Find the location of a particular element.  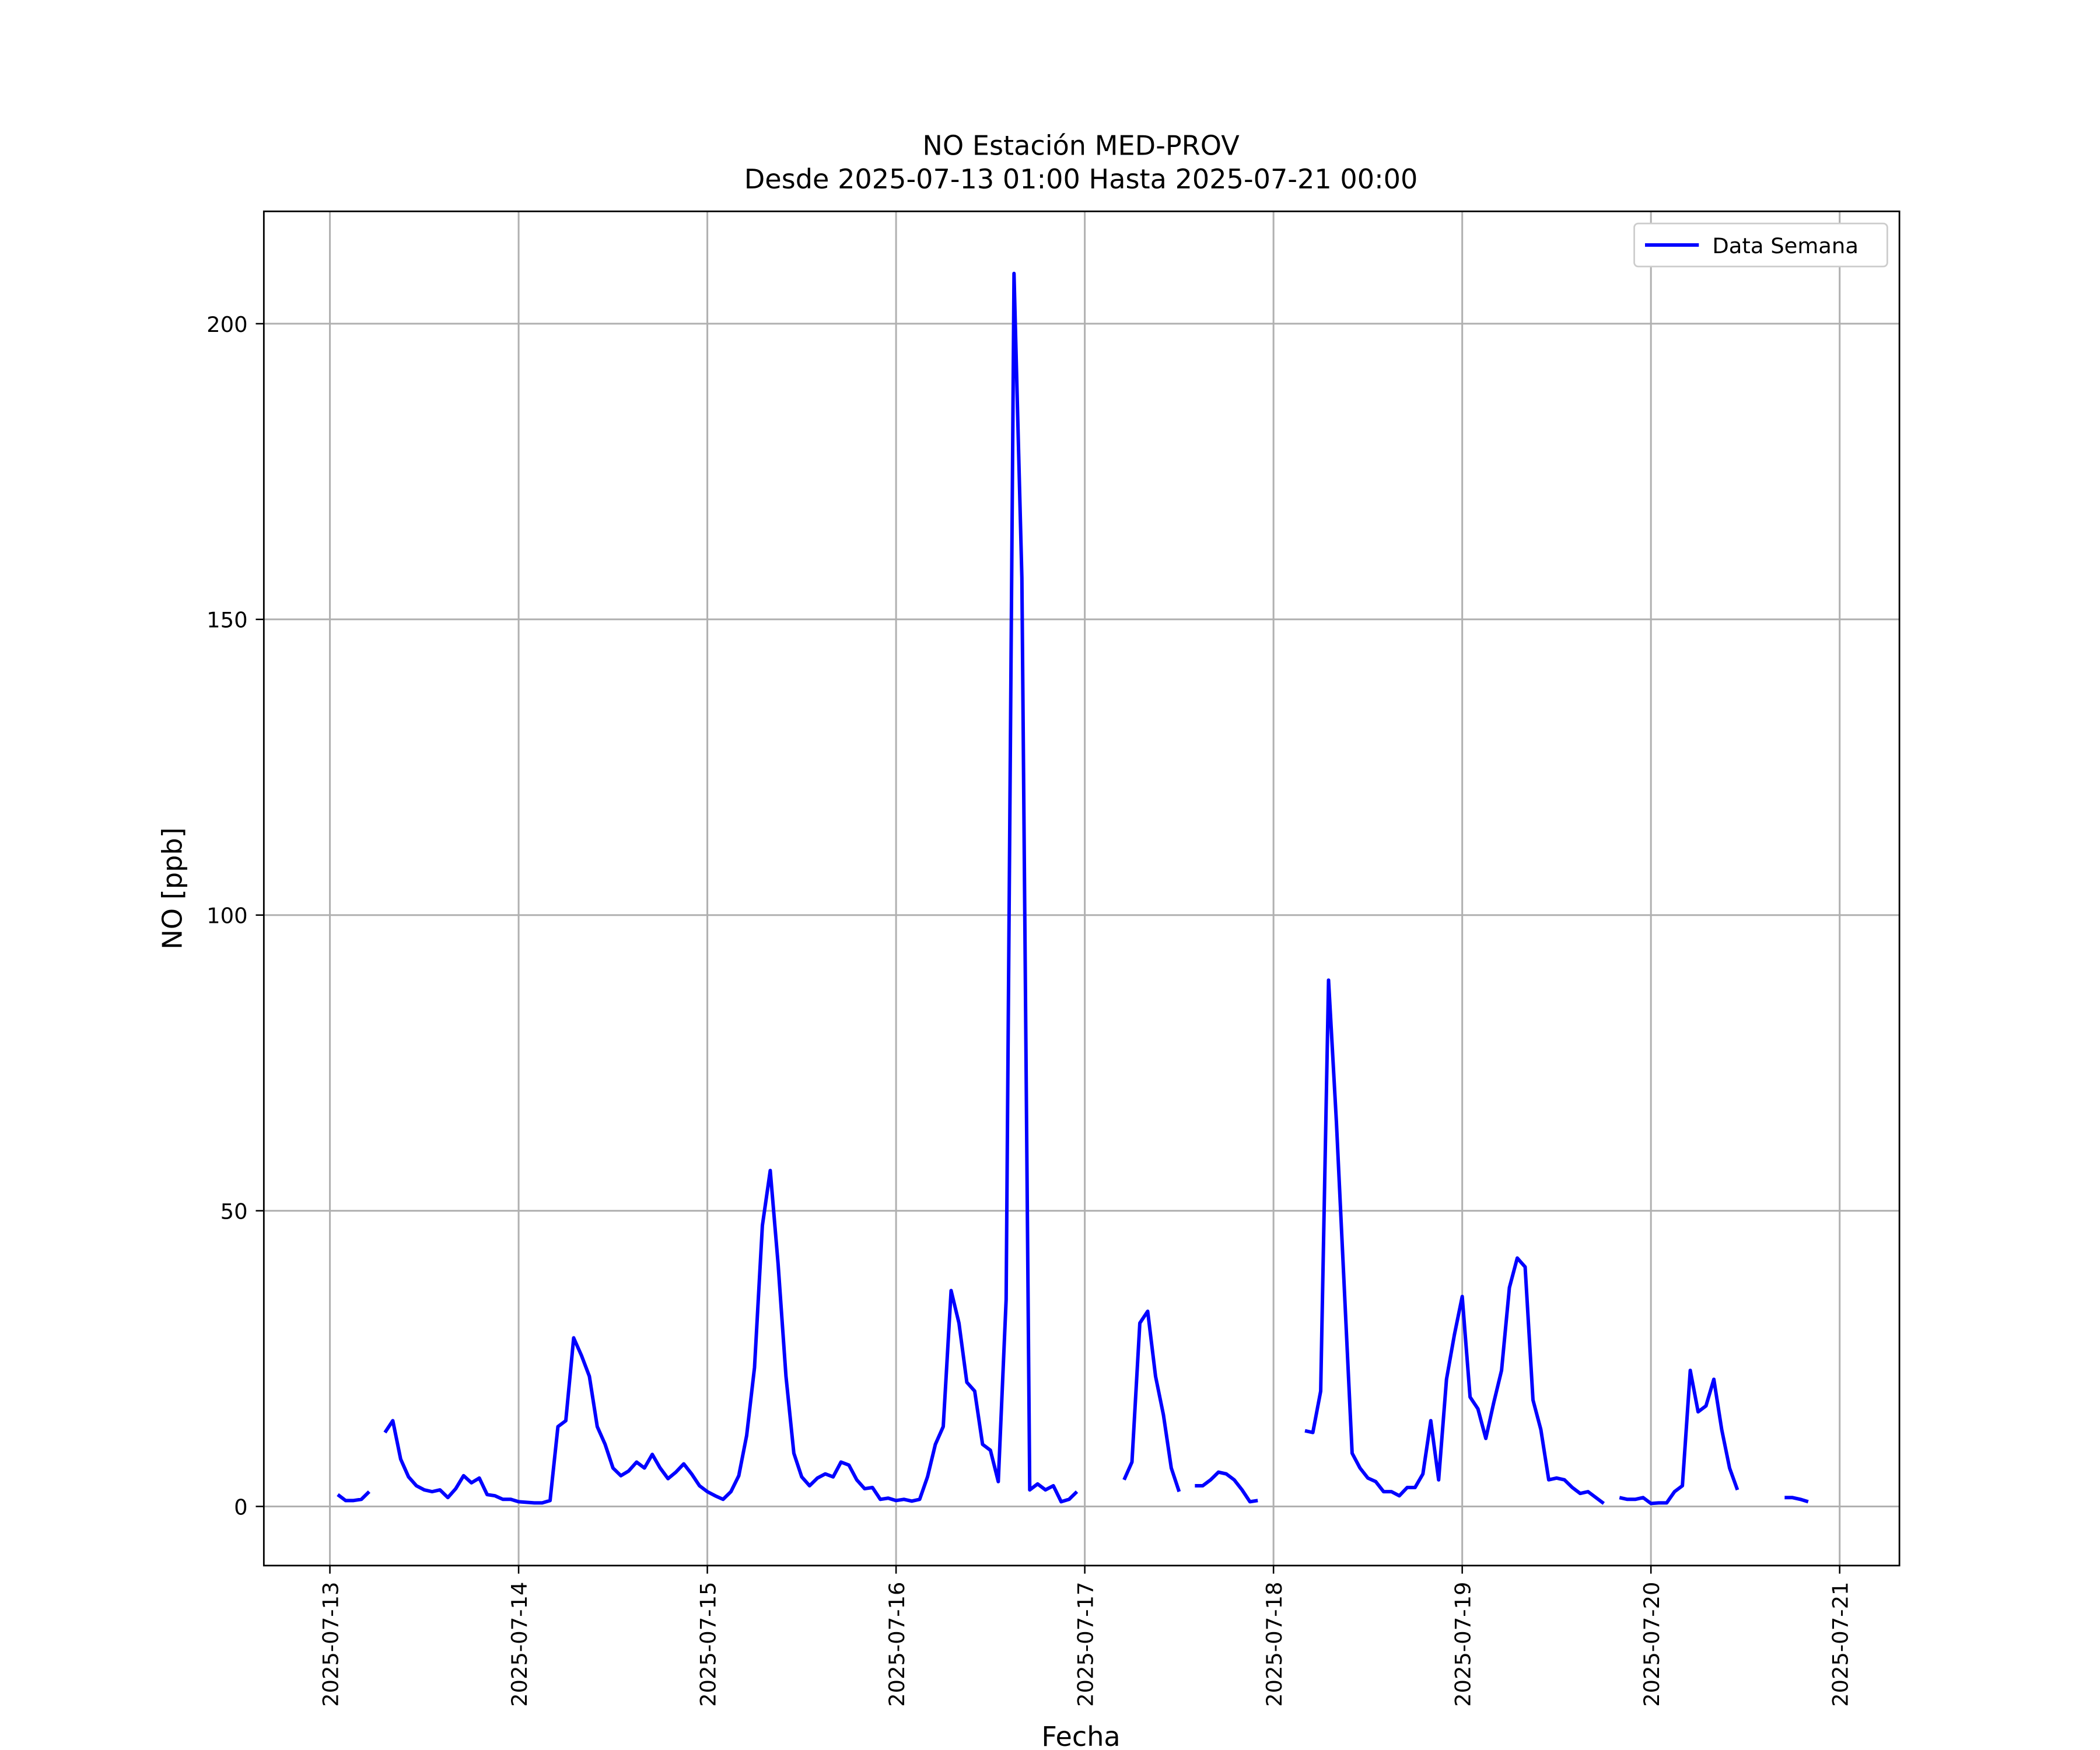

y-tick-label: 150 is located at coordinates (226, 620).